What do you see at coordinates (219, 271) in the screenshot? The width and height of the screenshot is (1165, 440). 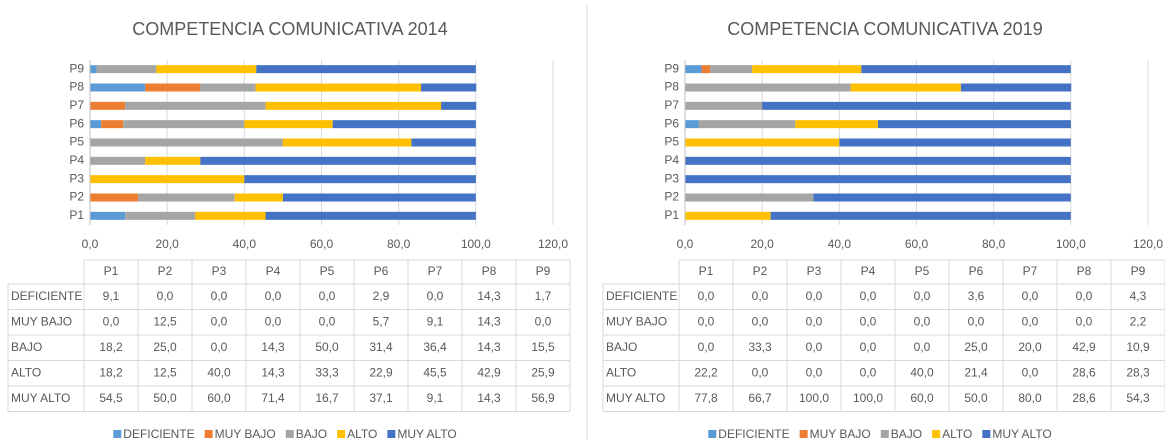 I see `table-header: P3` at bounding box center [219, 271].